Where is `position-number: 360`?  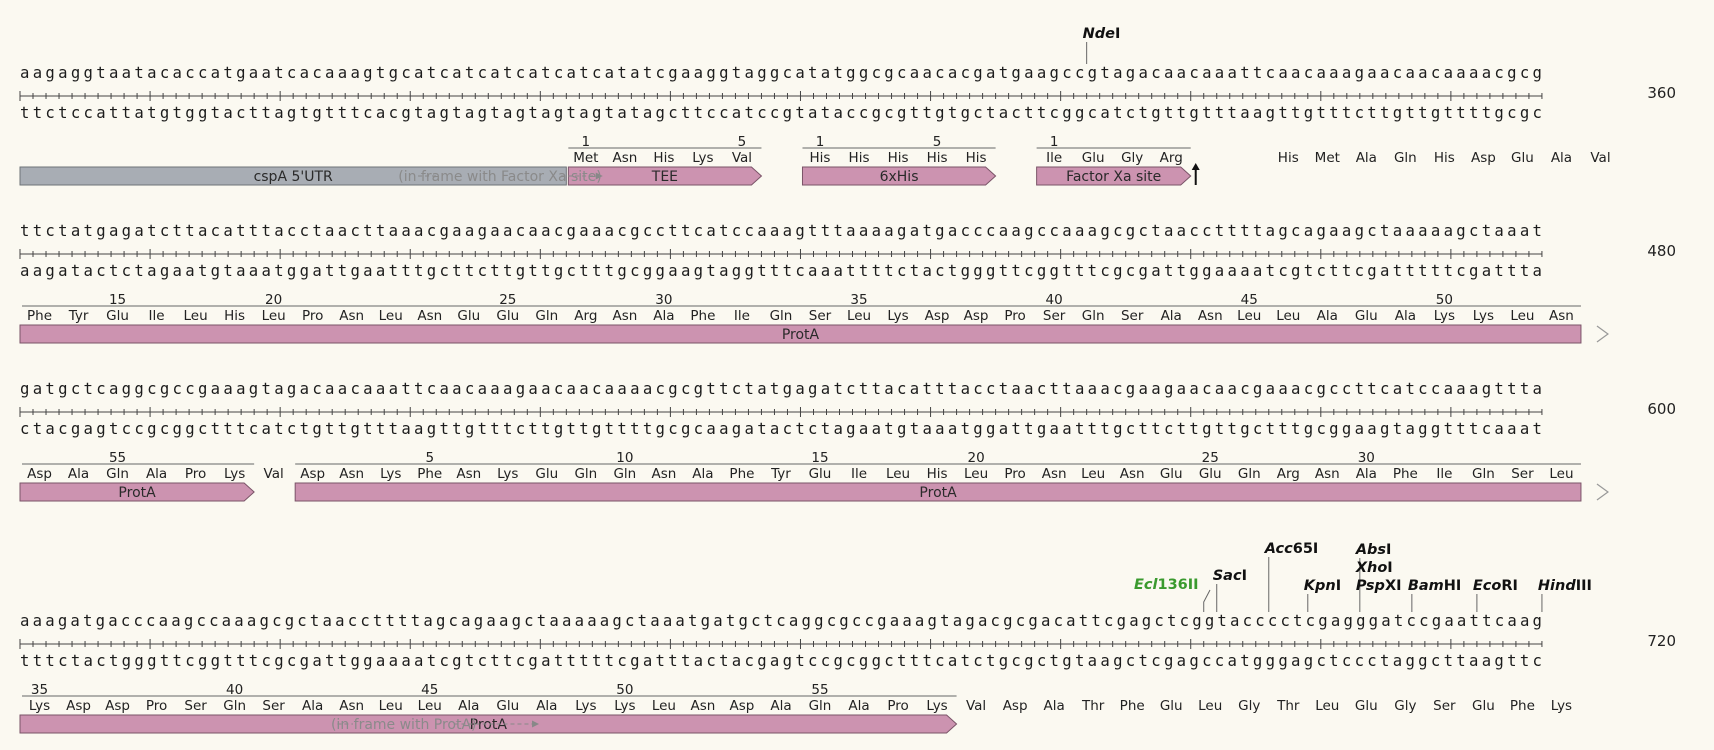
position-number: 360 is located at coordinates (1661, 93).